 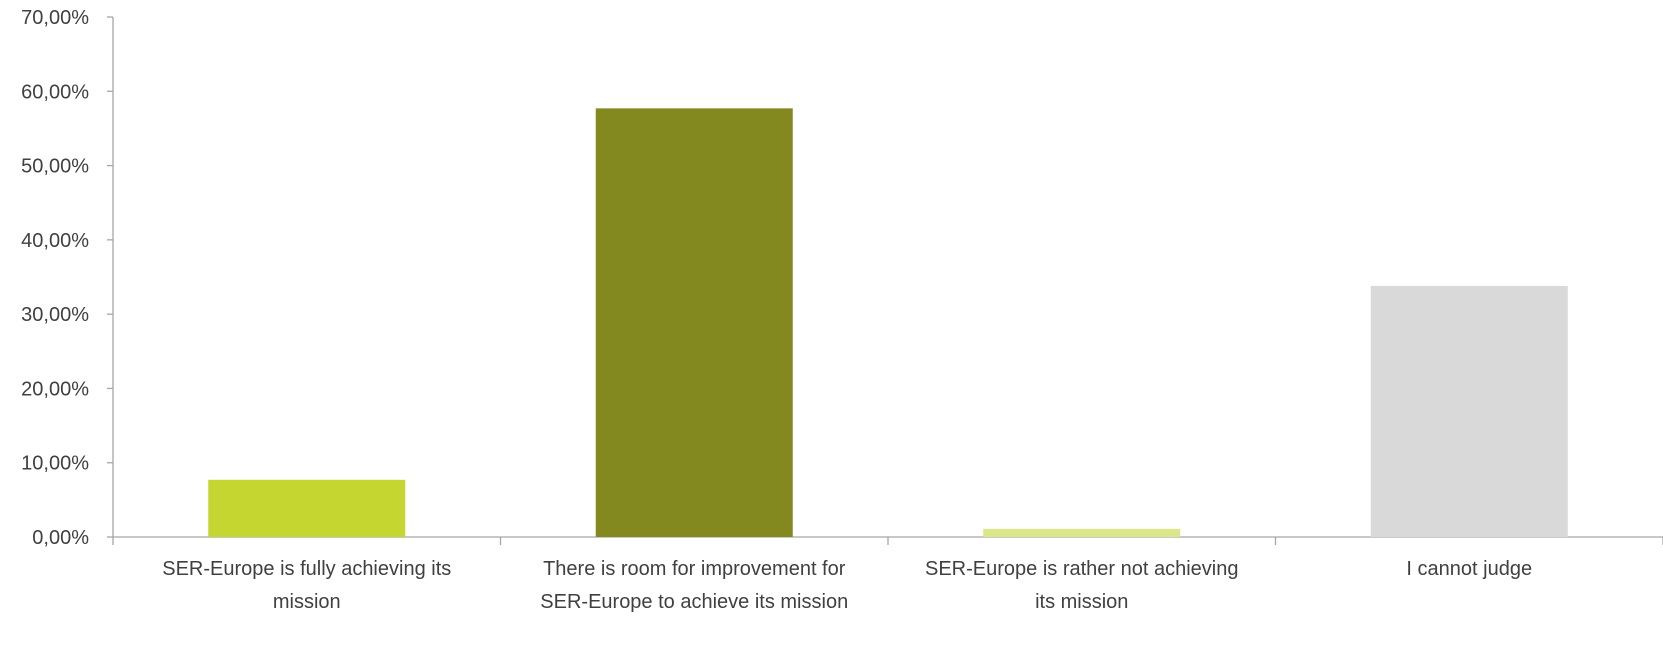 What do you see at coordinates (306, 585) in the screenshot?
I see `x-category-label: SER-Europe is fully achieving its mission` at bounding box center [306, 585].